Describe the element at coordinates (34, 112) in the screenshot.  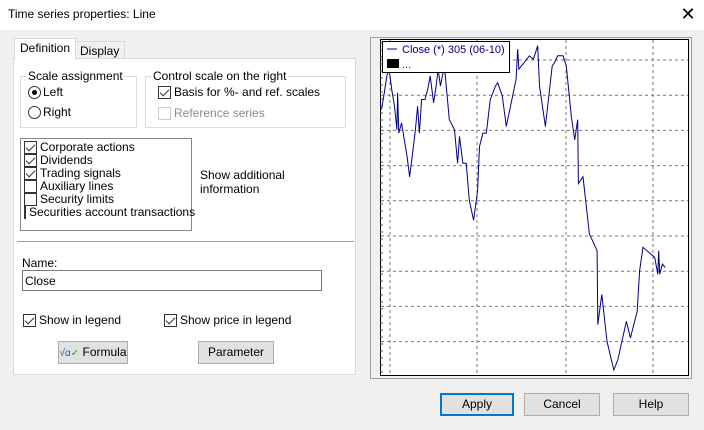
I see `radio-right-indicator` at that location.